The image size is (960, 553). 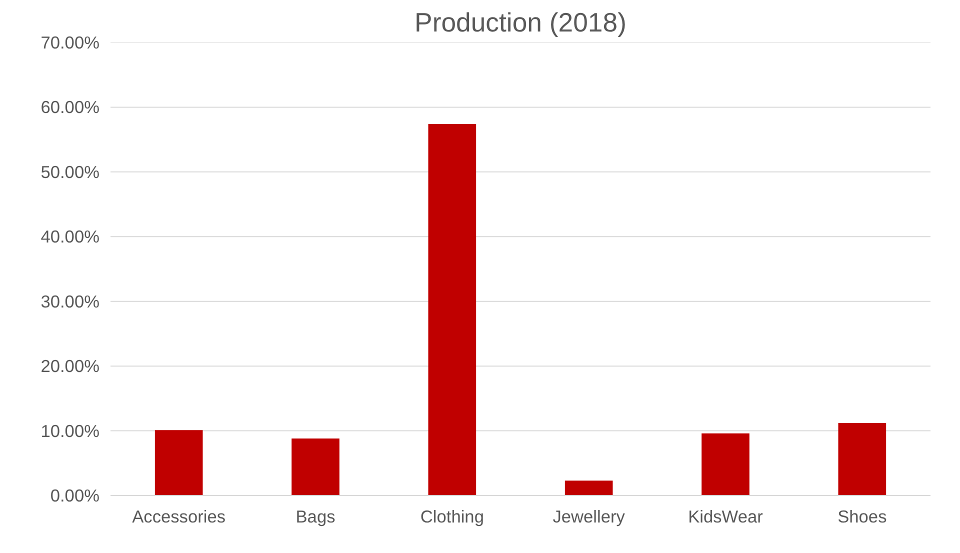 I want to click on x-tick-label: Shoes, so click(x=863, y=516).